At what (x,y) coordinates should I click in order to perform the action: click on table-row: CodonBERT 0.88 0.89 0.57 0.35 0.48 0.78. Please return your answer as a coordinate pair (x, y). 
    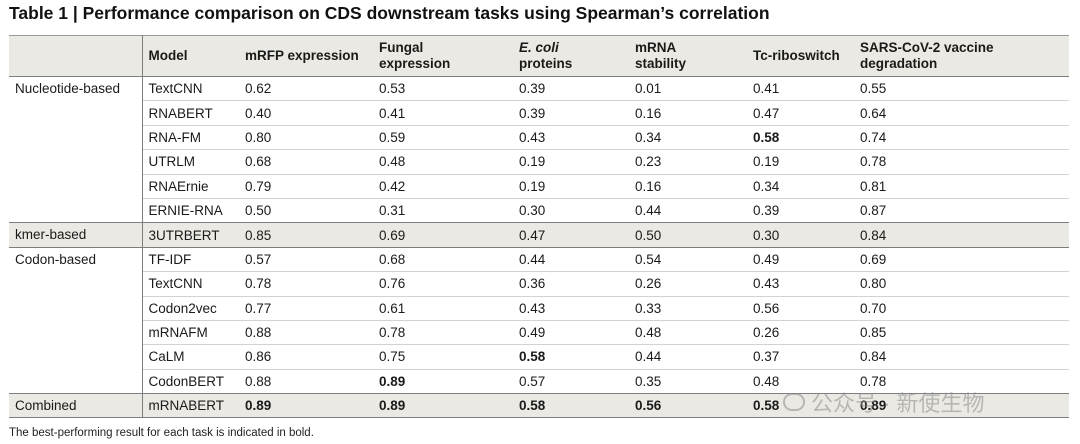
    Looking at the image, I should click on (539, 381).